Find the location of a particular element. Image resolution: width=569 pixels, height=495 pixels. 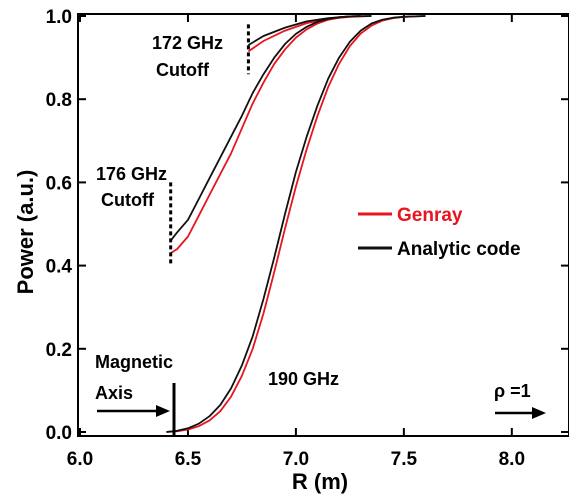

legend: Genray Analytic code is located at coordinates (439, 232).